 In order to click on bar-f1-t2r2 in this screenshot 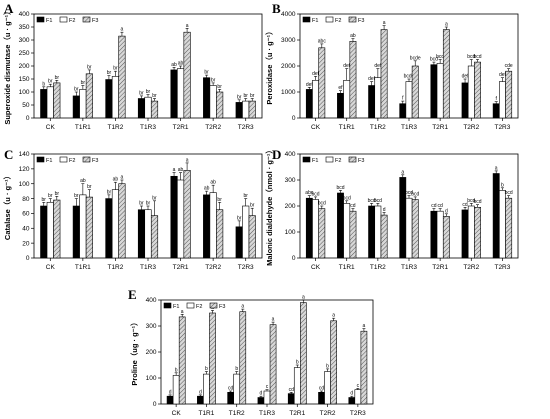, I will do `click(465, 100)`.